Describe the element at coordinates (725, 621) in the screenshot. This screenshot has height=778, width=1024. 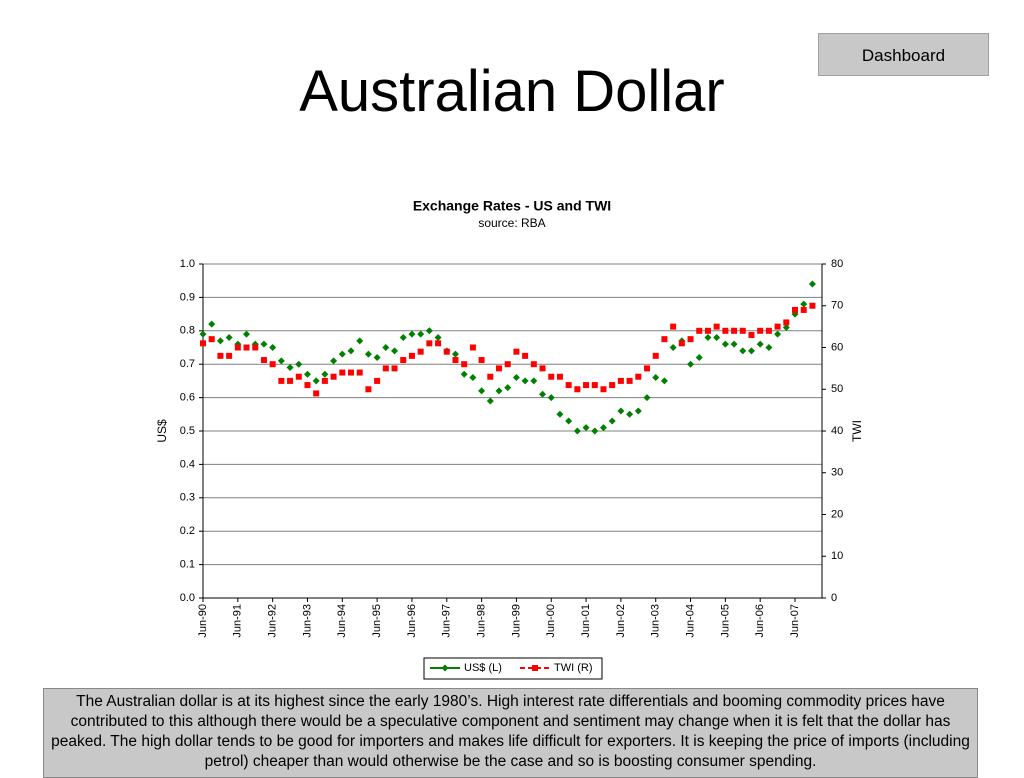
I see `x-tick-label: Jun-05` at that location.